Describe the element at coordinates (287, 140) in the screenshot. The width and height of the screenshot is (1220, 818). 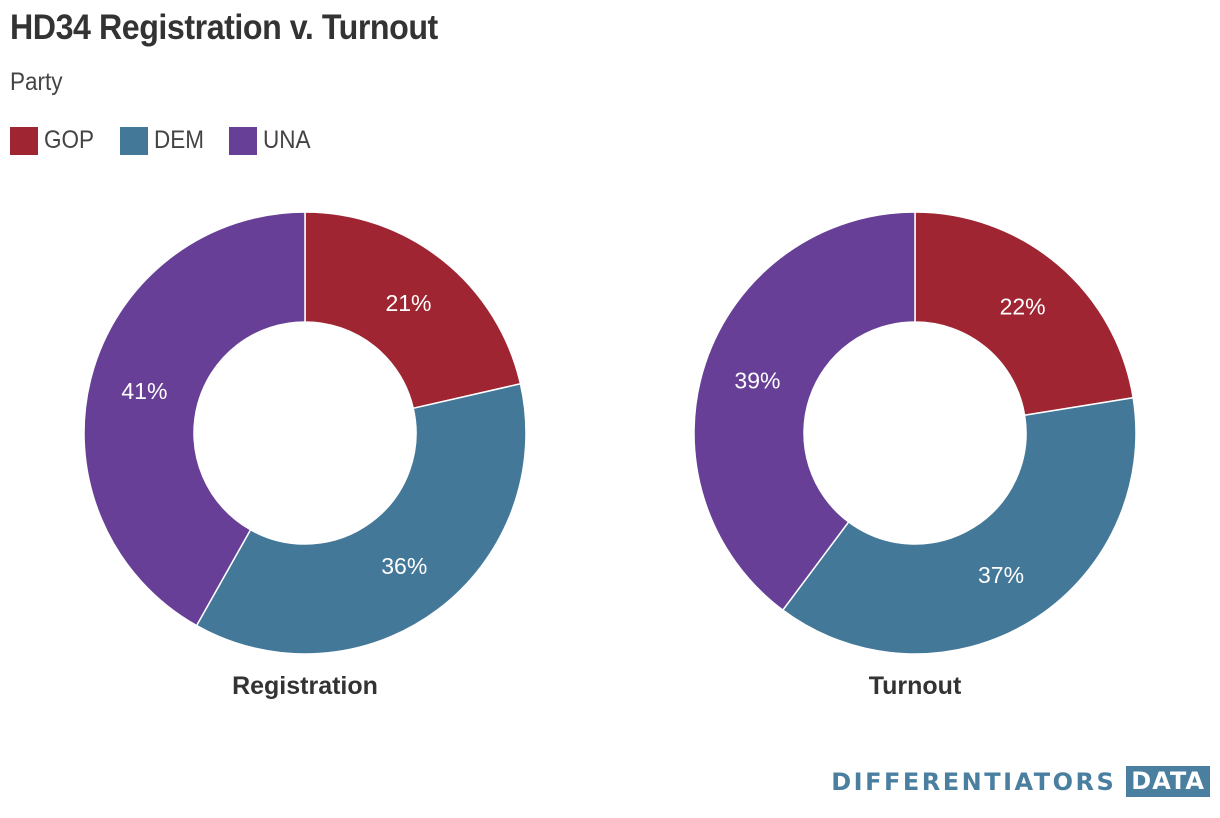
I see `legend-label-una: UNA` at that location.